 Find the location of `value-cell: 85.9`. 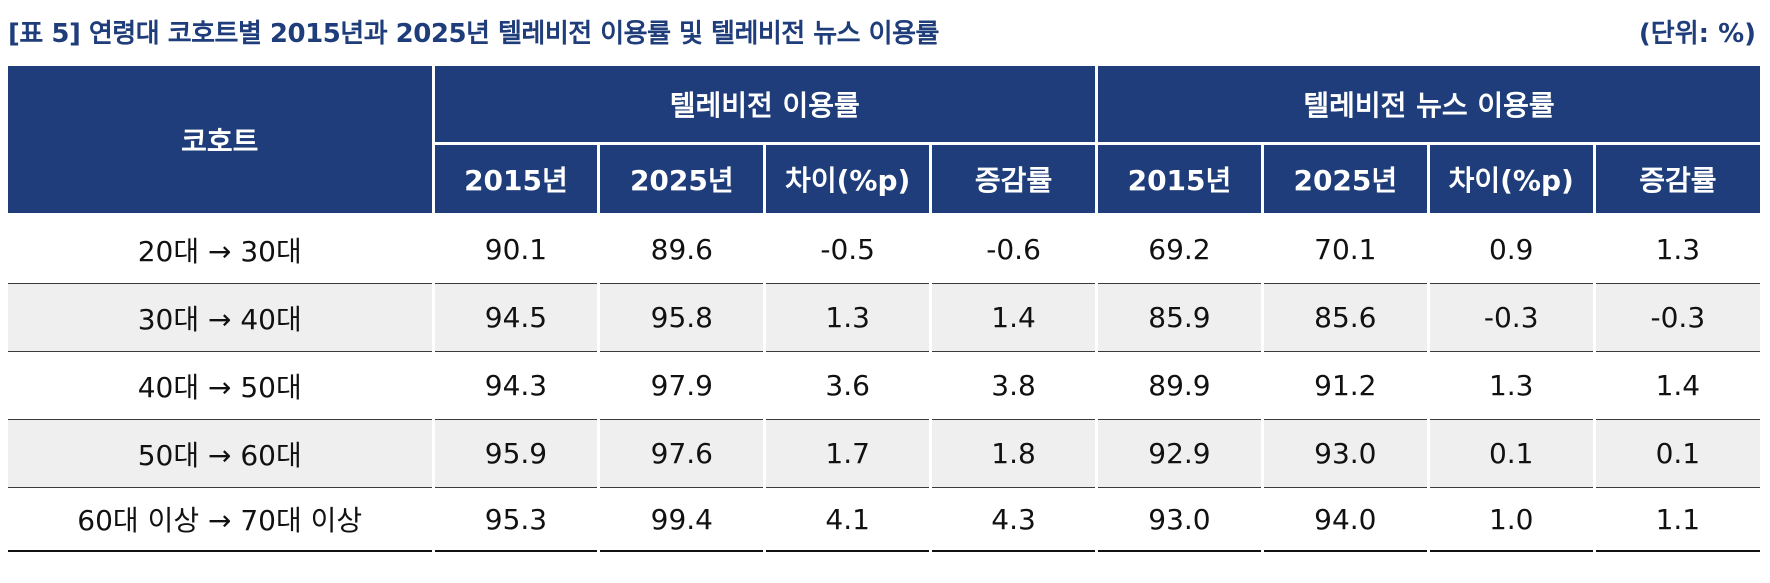

value-cell: 85.9 is located at coordinates (1180, 317).